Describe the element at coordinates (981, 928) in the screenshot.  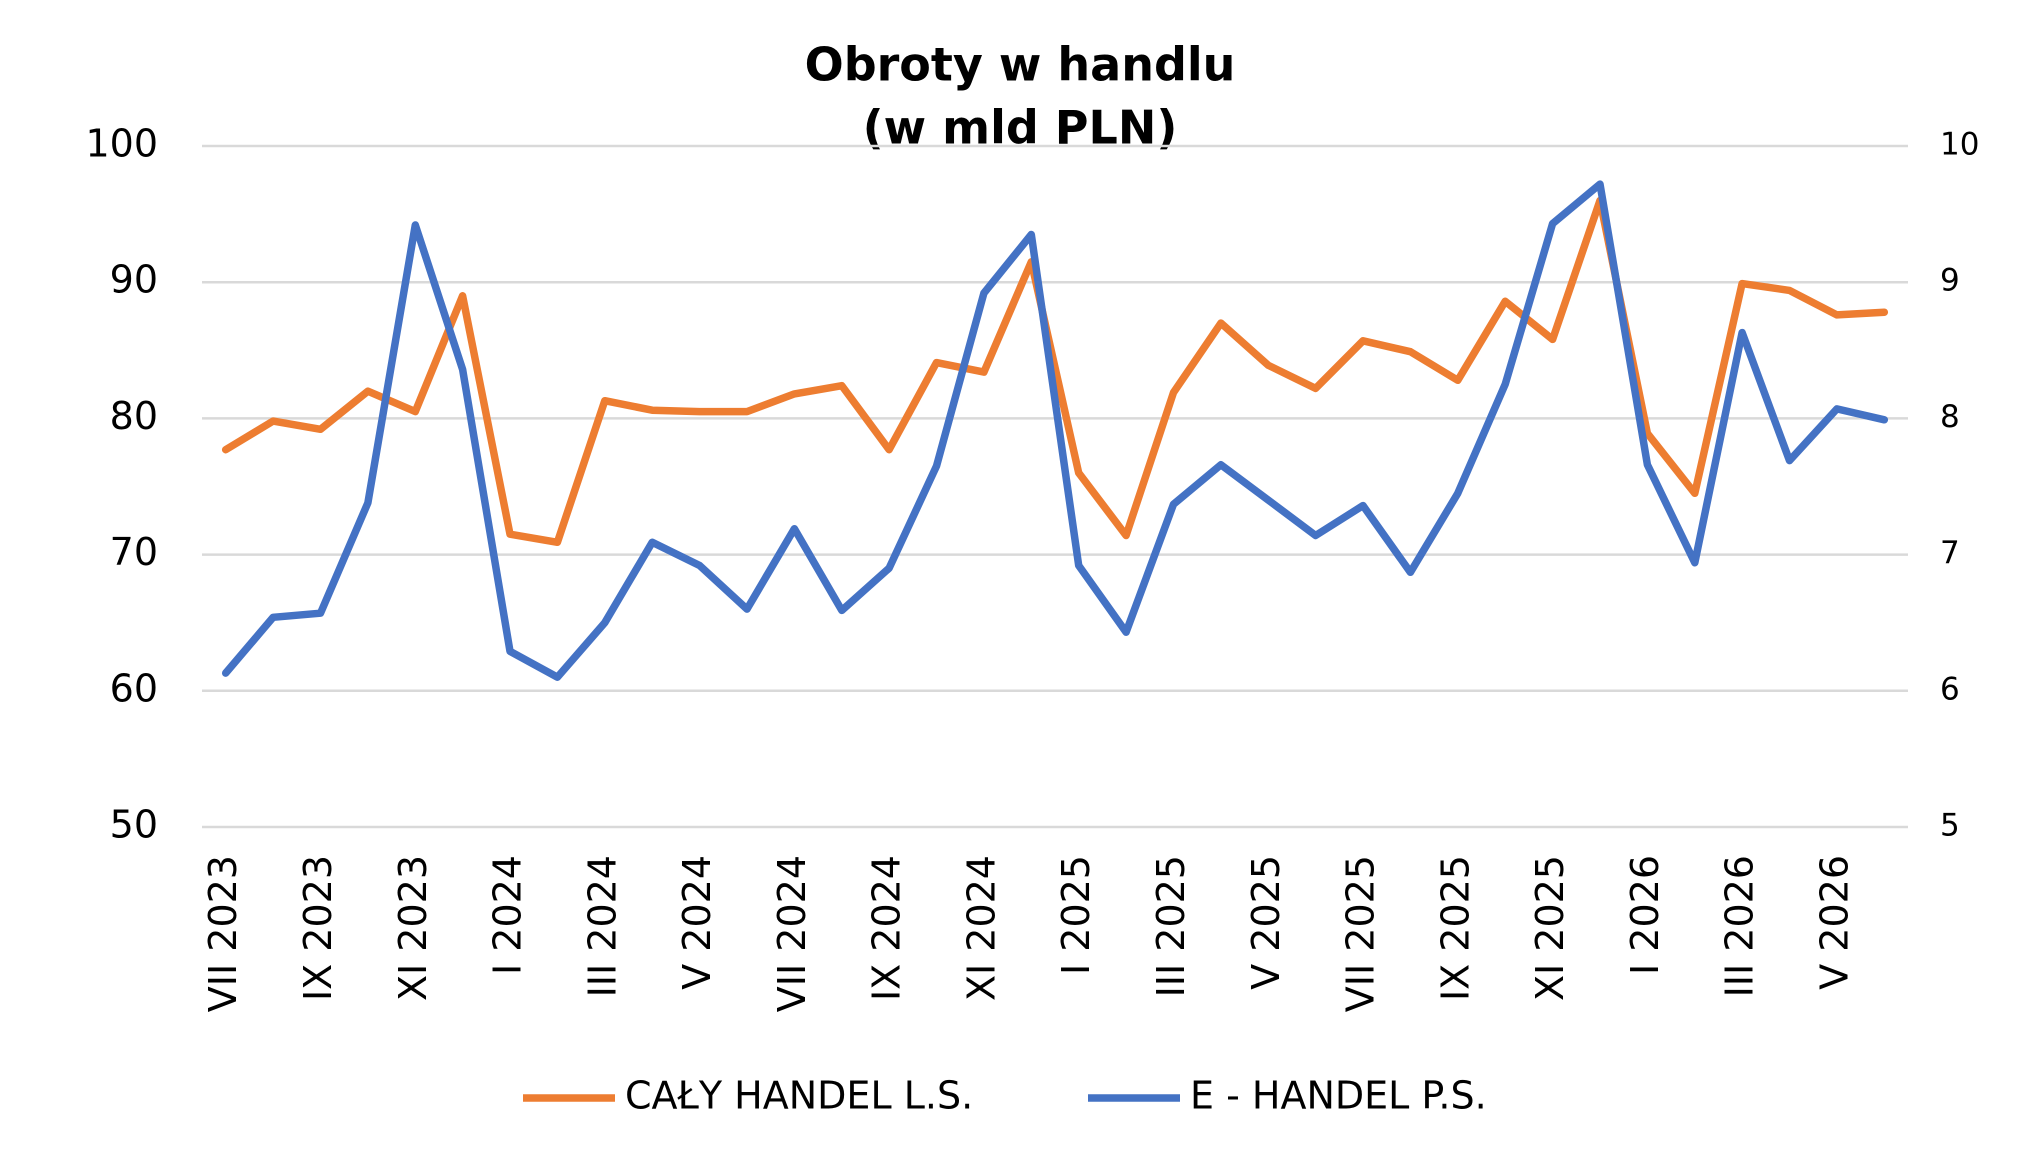
I see `x-tick-label: XI 2024` at that location.